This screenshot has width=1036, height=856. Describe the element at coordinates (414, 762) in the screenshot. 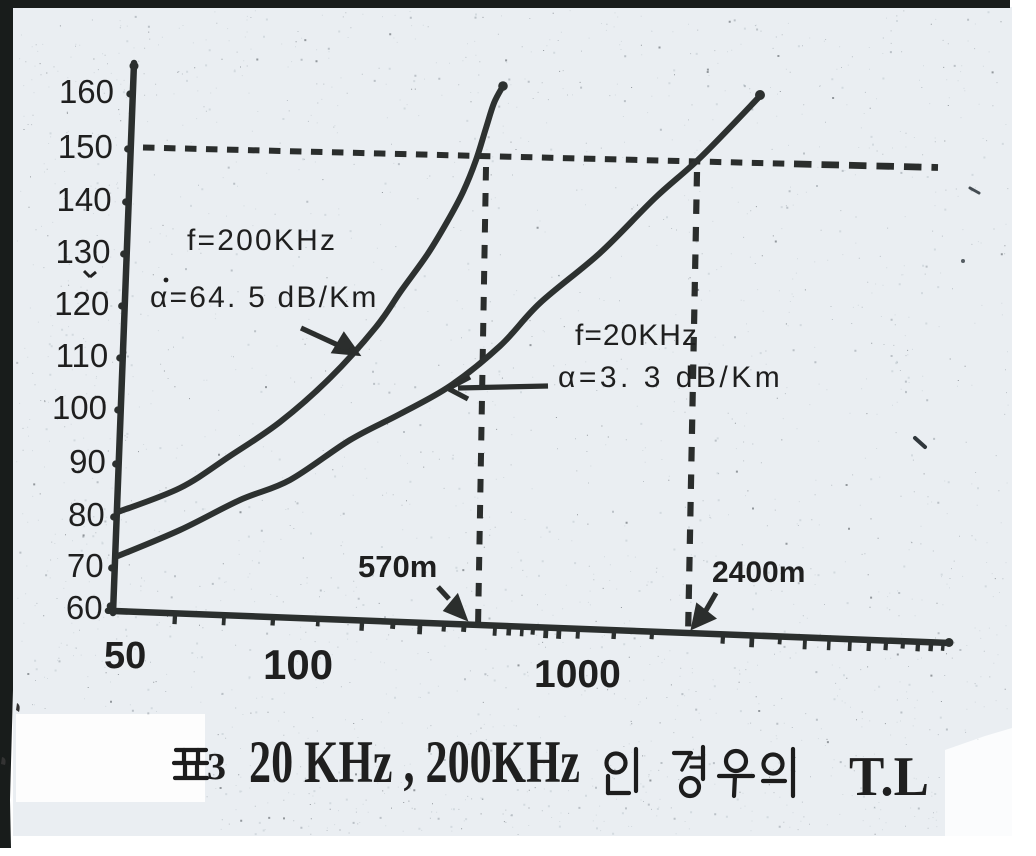

I see `svg-text: 20 KHz , 200KHz` at that location.